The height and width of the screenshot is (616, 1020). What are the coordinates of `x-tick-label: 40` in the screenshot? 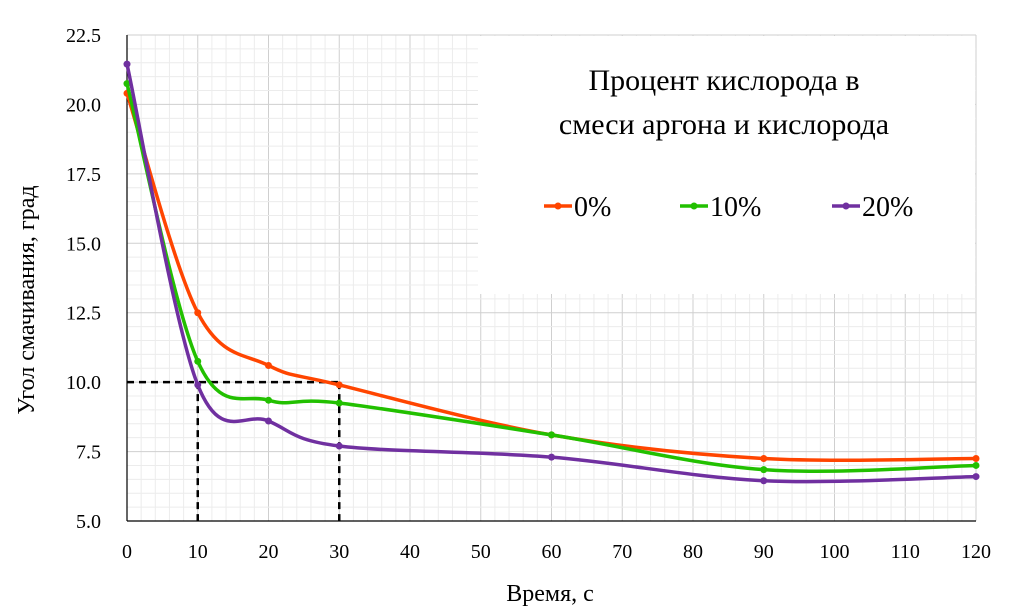 It's located at (410, 552).